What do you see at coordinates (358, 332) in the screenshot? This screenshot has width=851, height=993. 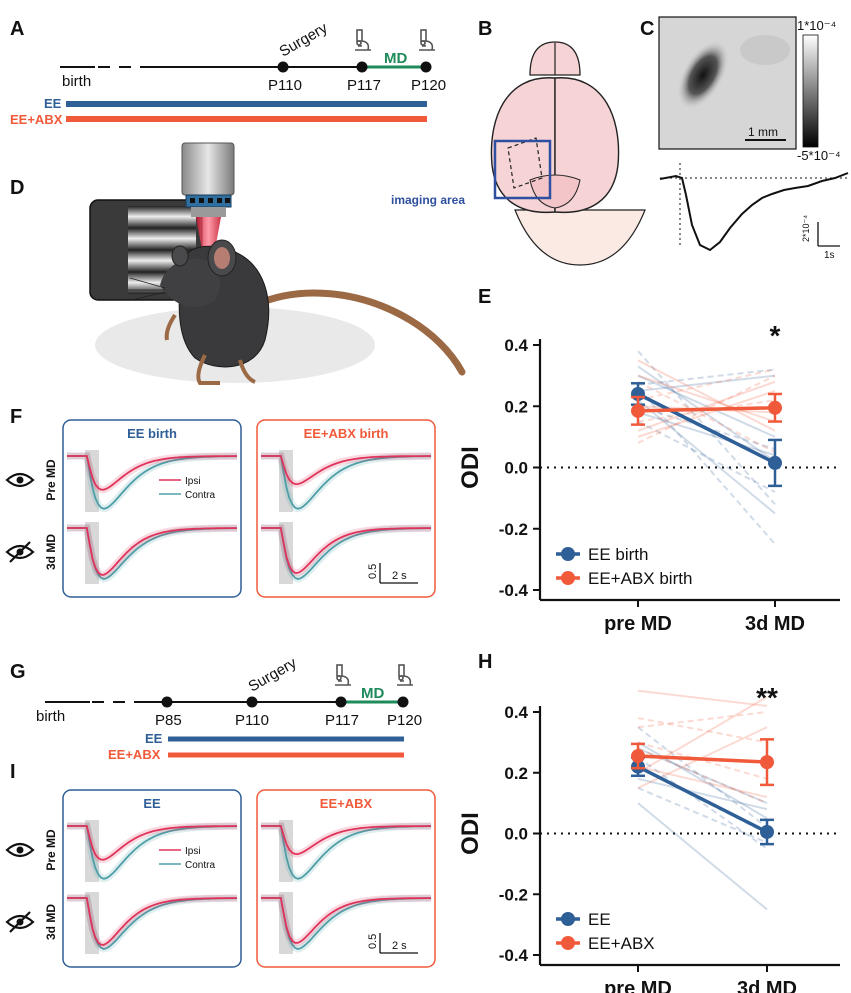 I see `mouse-tail` at bounding box center [358, 332].